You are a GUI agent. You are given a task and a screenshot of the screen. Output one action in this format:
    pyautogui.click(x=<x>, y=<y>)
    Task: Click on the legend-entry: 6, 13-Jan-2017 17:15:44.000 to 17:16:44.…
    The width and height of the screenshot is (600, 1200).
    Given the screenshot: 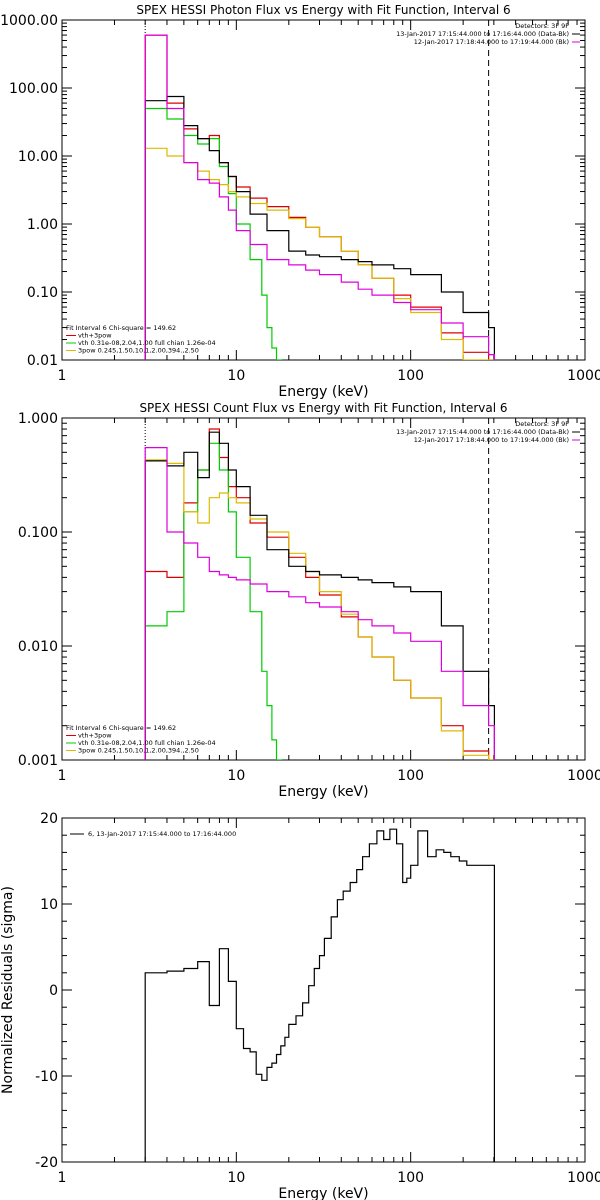 What is the action you would take?
    pyautogui.click(x=162, y=834)
    